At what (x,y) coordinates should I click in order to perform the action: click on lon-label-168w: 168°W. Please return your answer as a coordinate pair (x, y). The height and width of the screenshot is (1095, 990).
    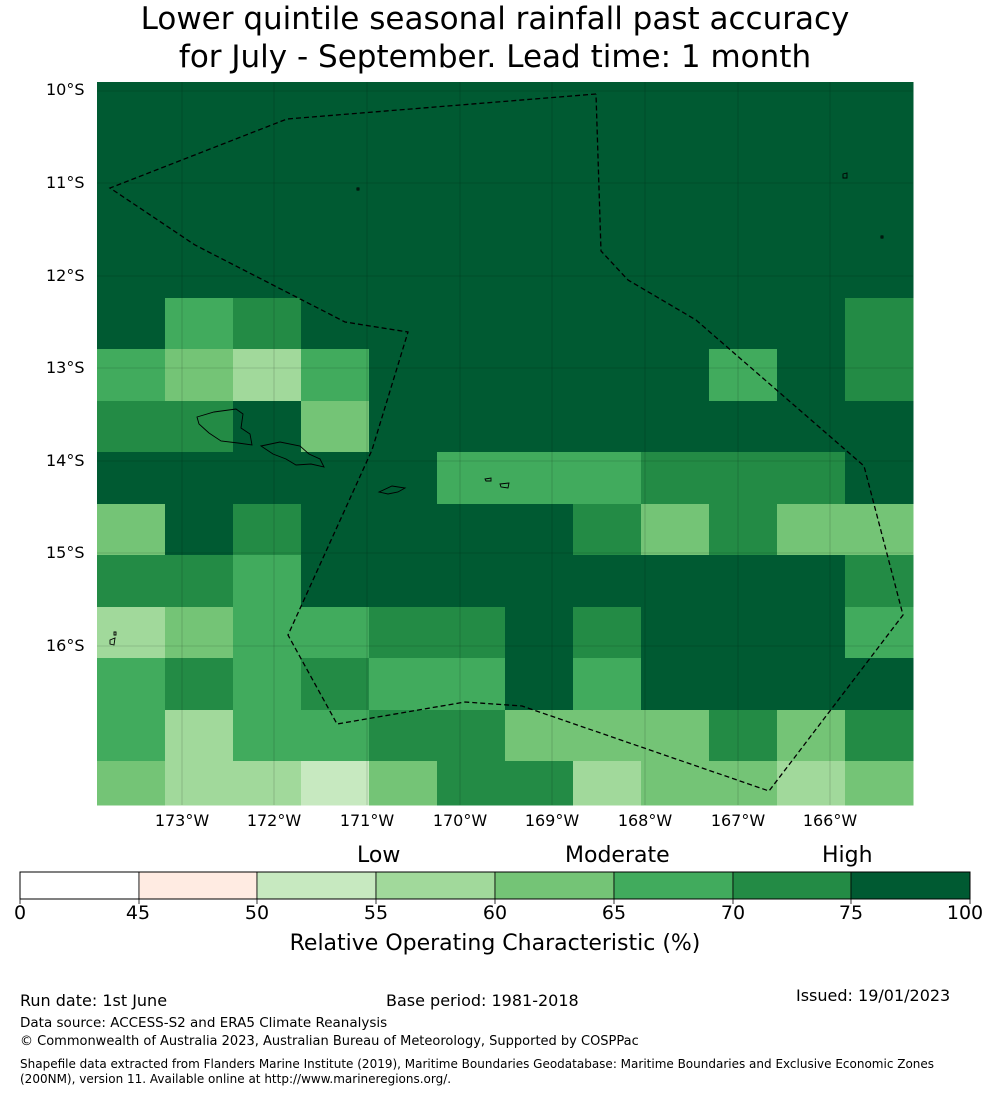
    Looking at the image, I should click on (645, 820).